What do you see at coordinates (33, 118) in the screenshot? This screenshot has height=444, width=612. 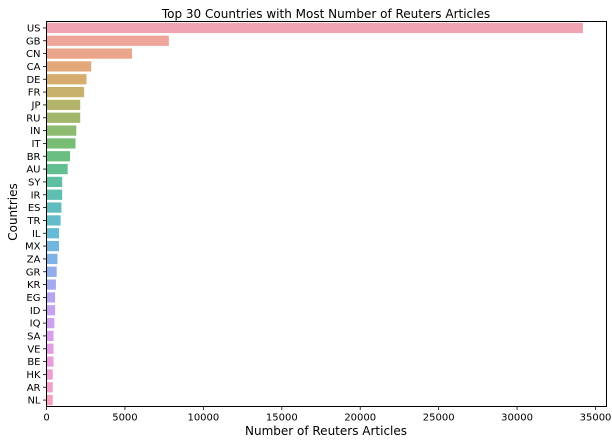 I see `y-tick-label: RU` at bounding box center [33, 118].